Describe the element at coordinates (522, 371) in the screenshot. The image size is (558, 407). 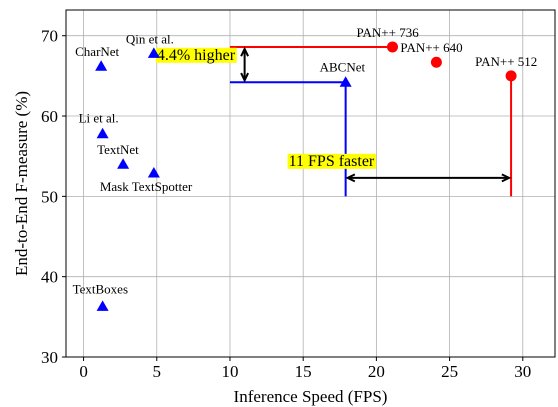
I see `x-tick-label: 30` at that location.